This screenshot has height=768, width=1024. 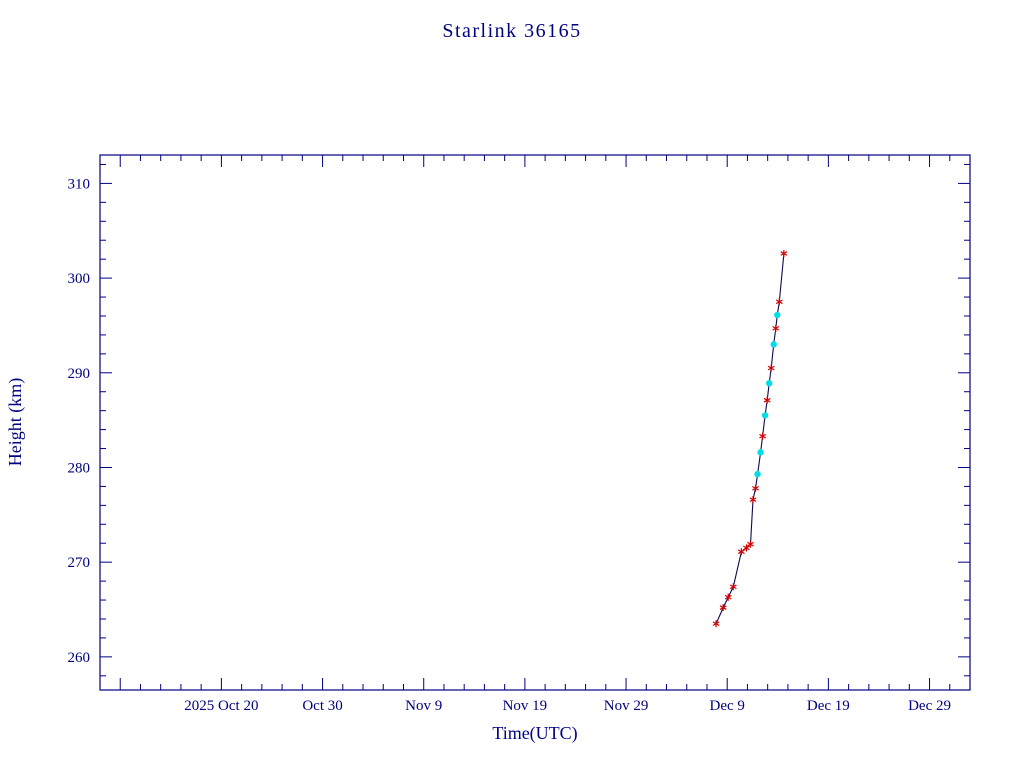 What do you see at coordinates (423, 706) in the screenshot?
I see `x-tick-label: Nov 9` at bounding box center [423, 706].